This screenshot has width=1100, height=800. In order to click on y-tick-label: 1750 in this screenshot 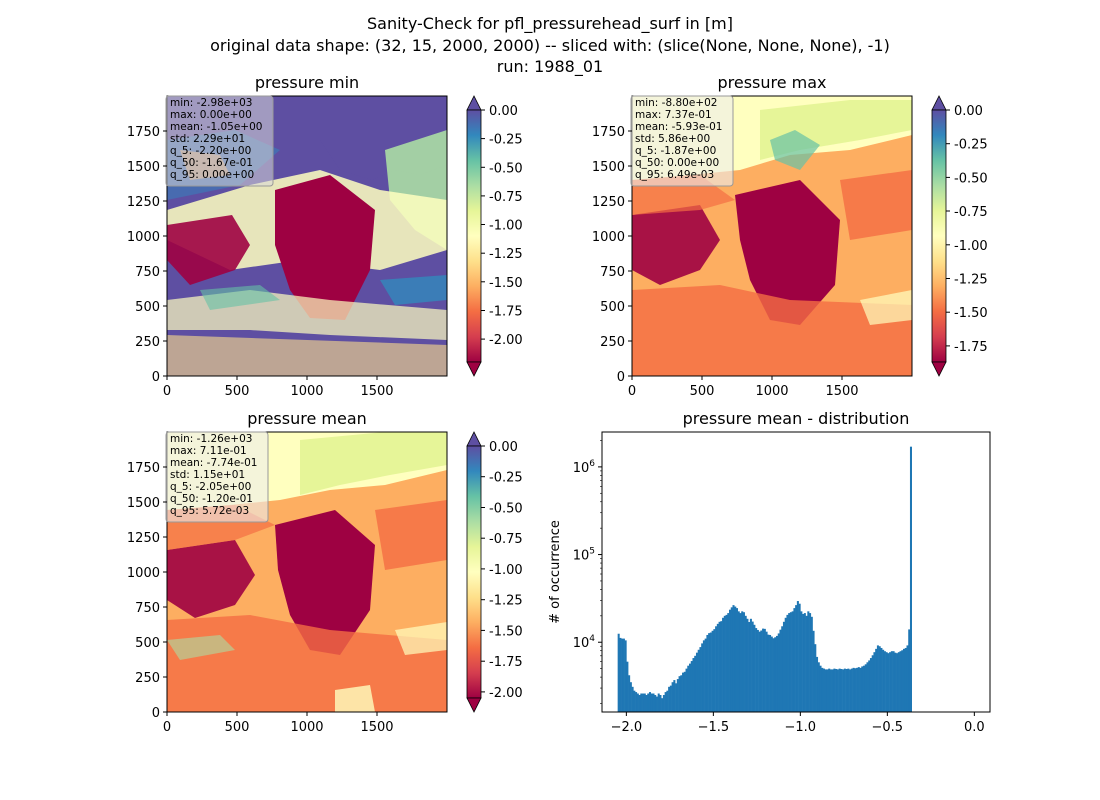, I will do `click(608, 132)`.